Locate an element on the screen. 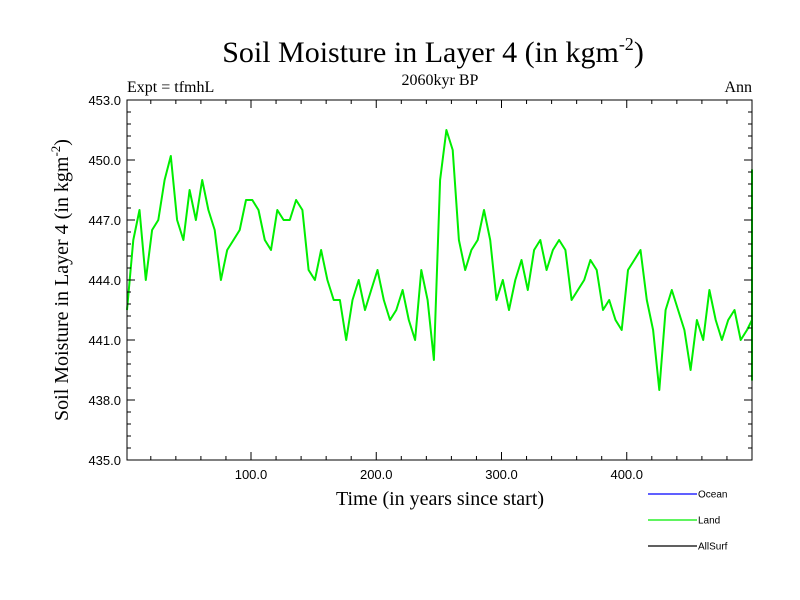 The image size is (800, 600). y-axis-label: Soil Moisture in Layer 4 (in kgm-2) is located at coordinates (60, 280).